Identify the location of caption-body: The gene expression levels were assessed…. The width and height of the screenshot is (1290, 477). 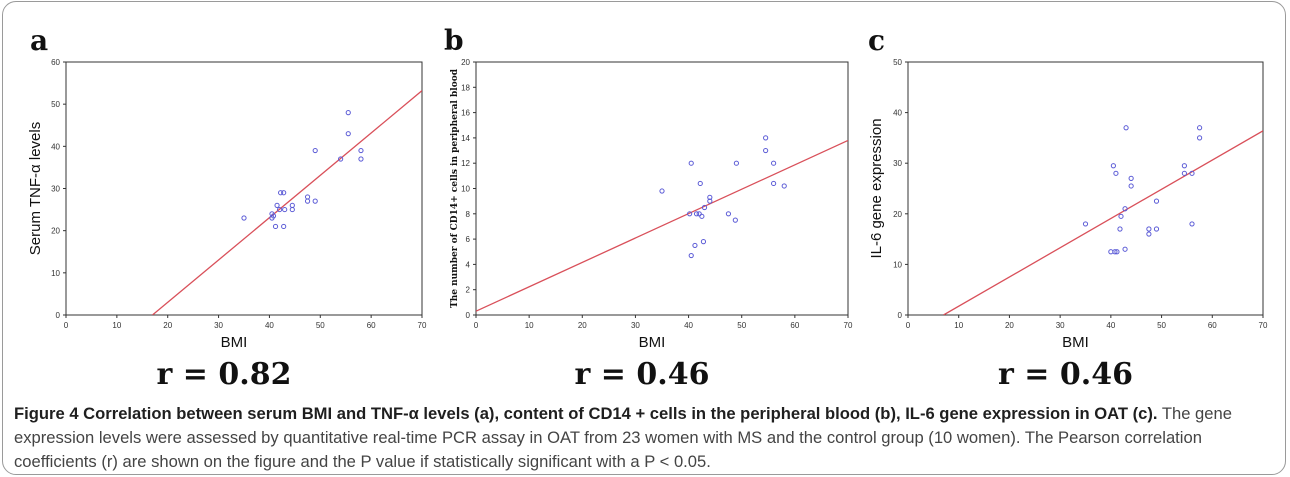
(623, 437).